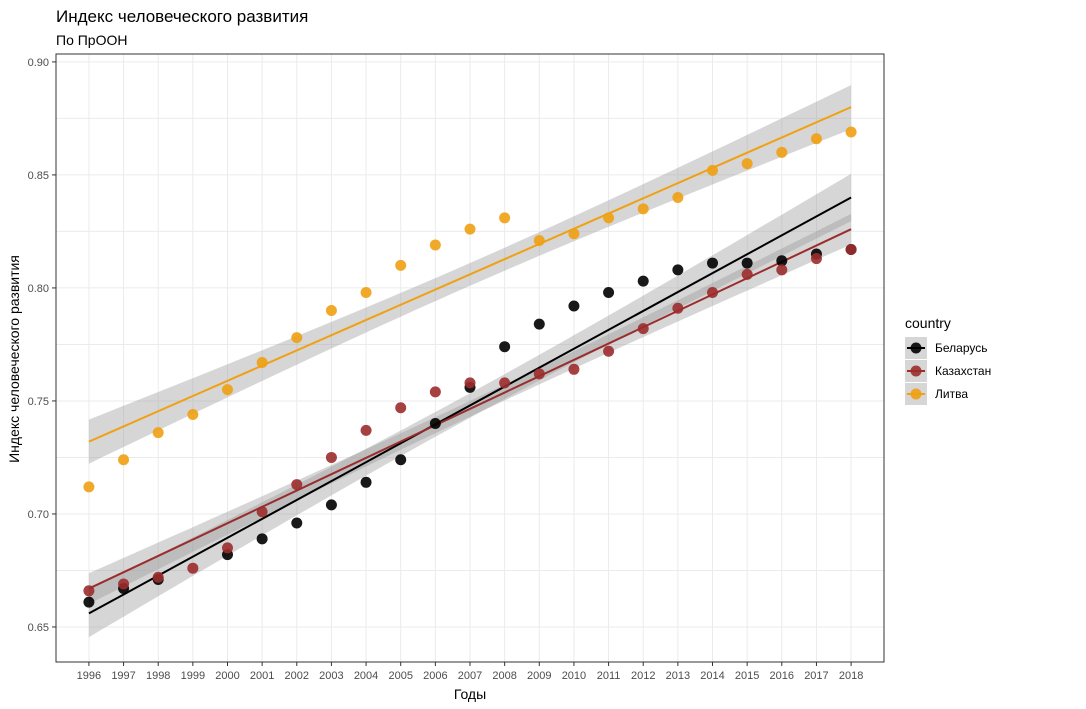  What do you see at coordinates (782, 676) in the screenshot?
I see `x-tick-label: 2016` at bounding box center [782, 676].